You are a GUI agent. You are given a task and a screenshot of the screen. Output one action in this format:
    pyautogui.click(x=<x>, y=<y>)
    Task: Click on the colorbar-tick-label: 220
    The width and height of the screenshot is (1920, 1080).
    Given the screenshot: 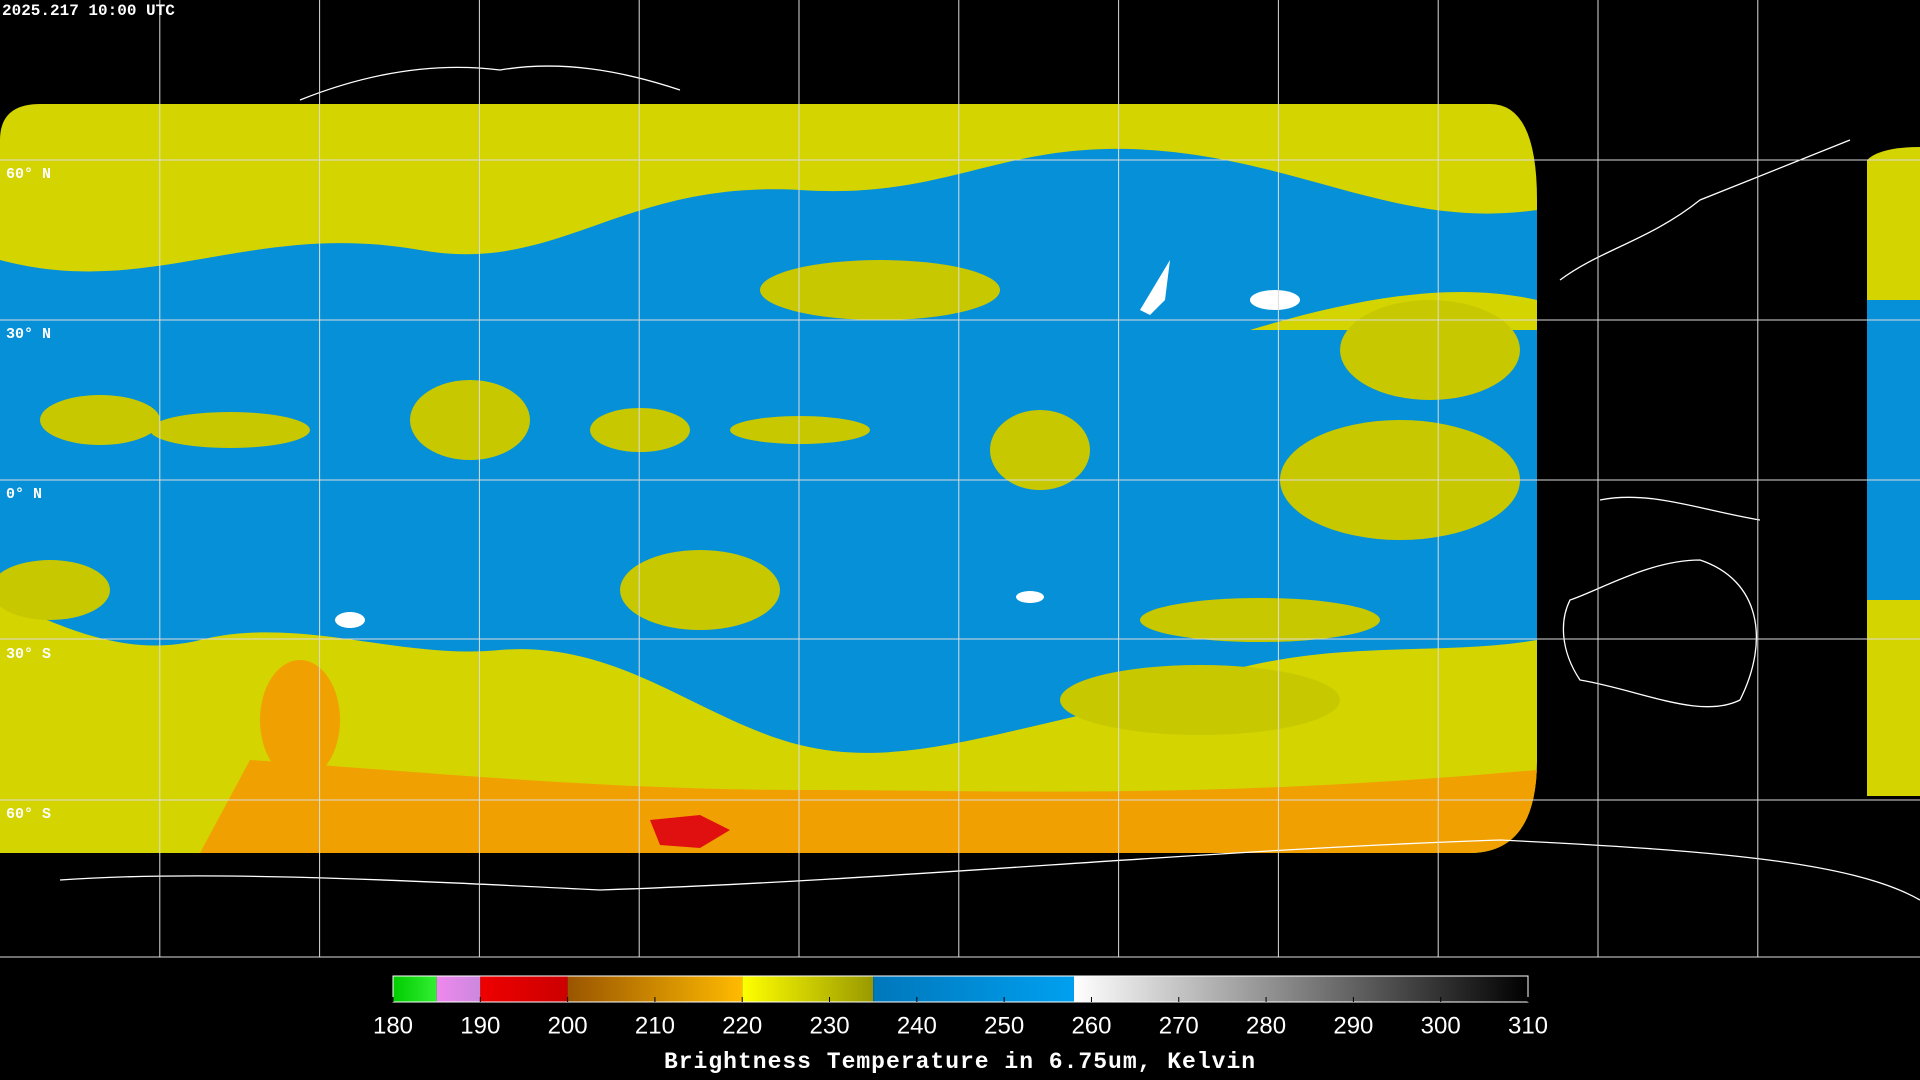 What is the action you would take?
    pyautogui.click(x=742, y=1025)
    